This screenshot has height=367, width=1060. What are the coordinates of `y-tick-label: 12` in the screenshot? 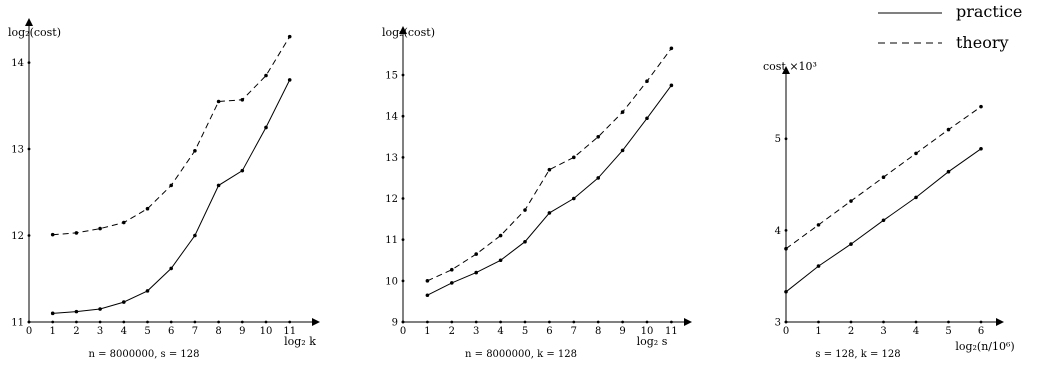 It's located at (391, 199).